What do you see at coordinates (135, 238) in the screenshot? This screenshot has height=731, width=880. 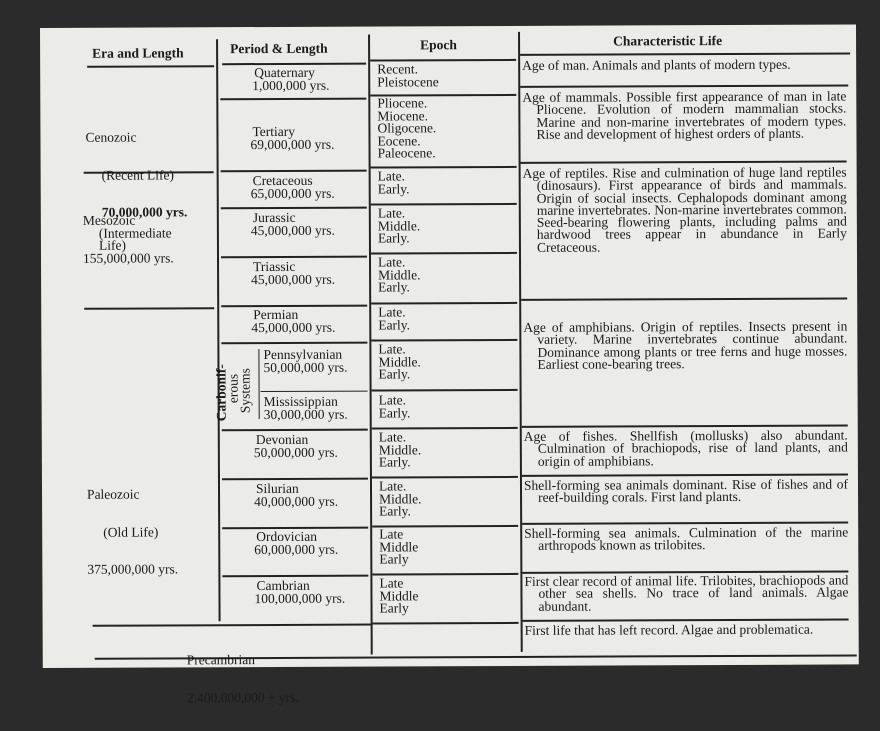 I see `era-subtitle: (Intermediate Life)` at bounding box center [135, 238].